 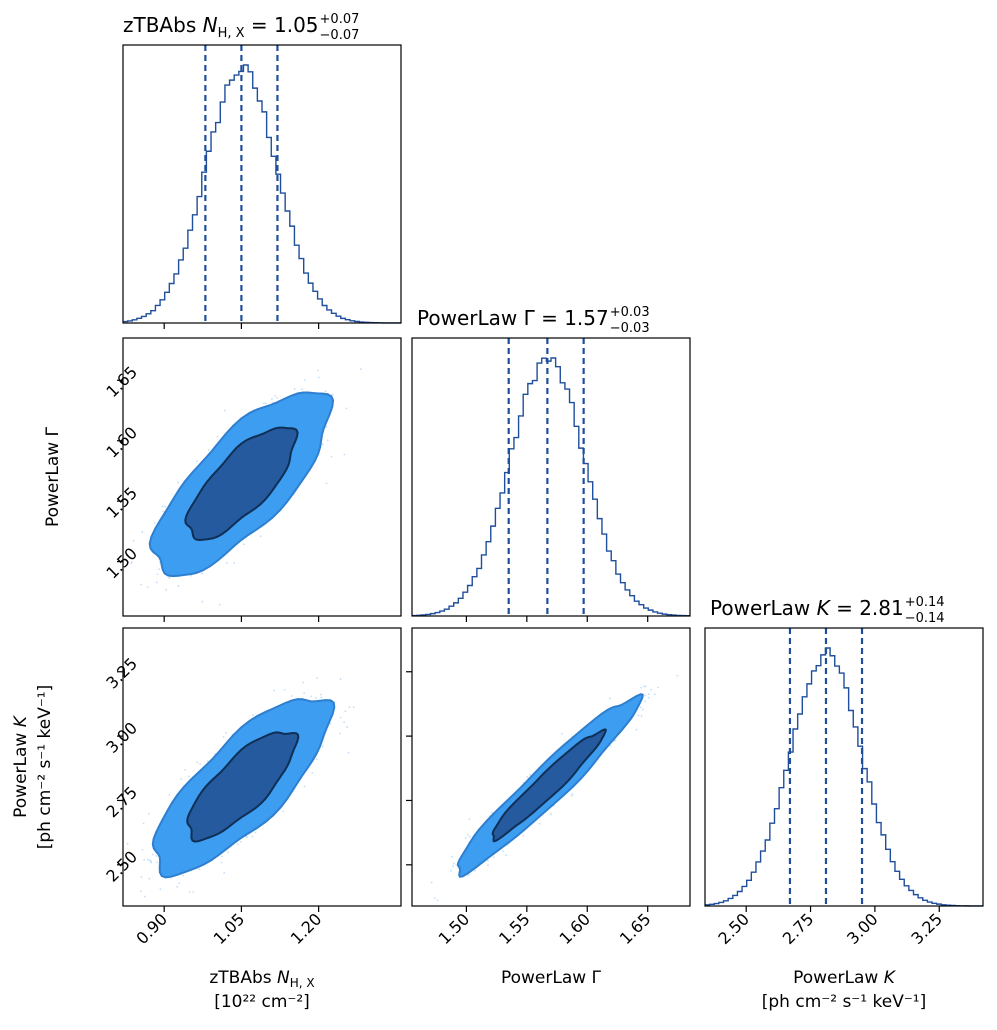 What do you see at coordinates (798, 928) in the screenshot?
I see `x-tick-label: 2.75` at bounding box center [798, 928].